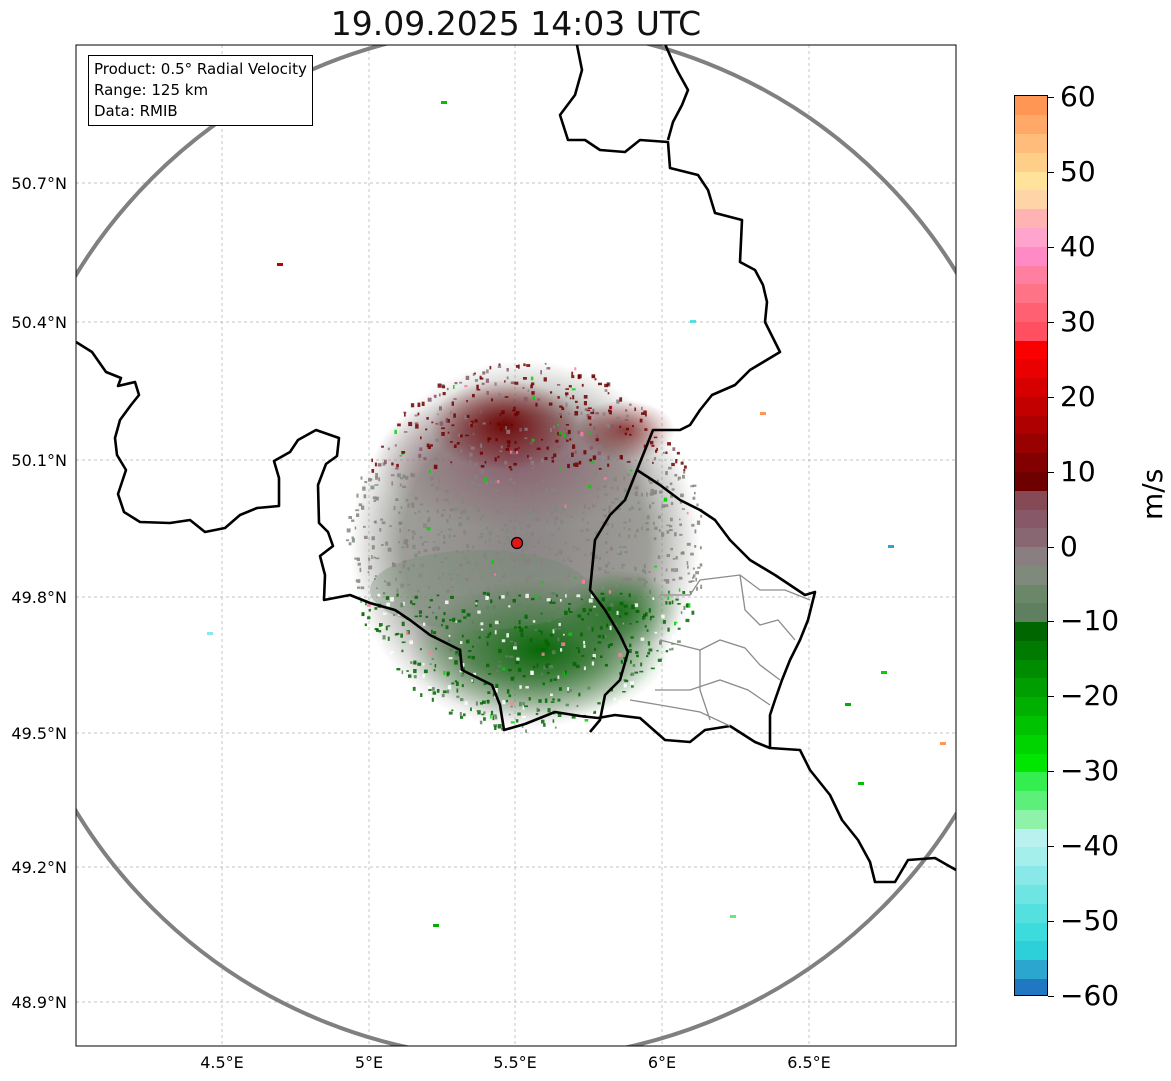  What do you see at coordinates (1090, 995) in the screenshot?
I see `colorbar-tick-label: −60` at bounding box center [1090, 995].